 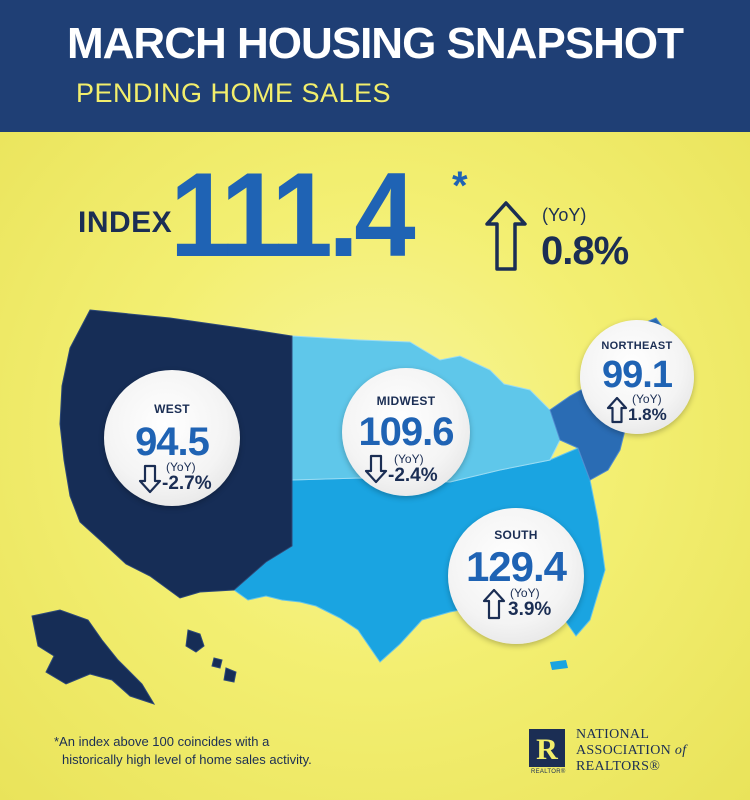 I want to click on brand-line-1: NATIONAL, so click(x=613, y=734).